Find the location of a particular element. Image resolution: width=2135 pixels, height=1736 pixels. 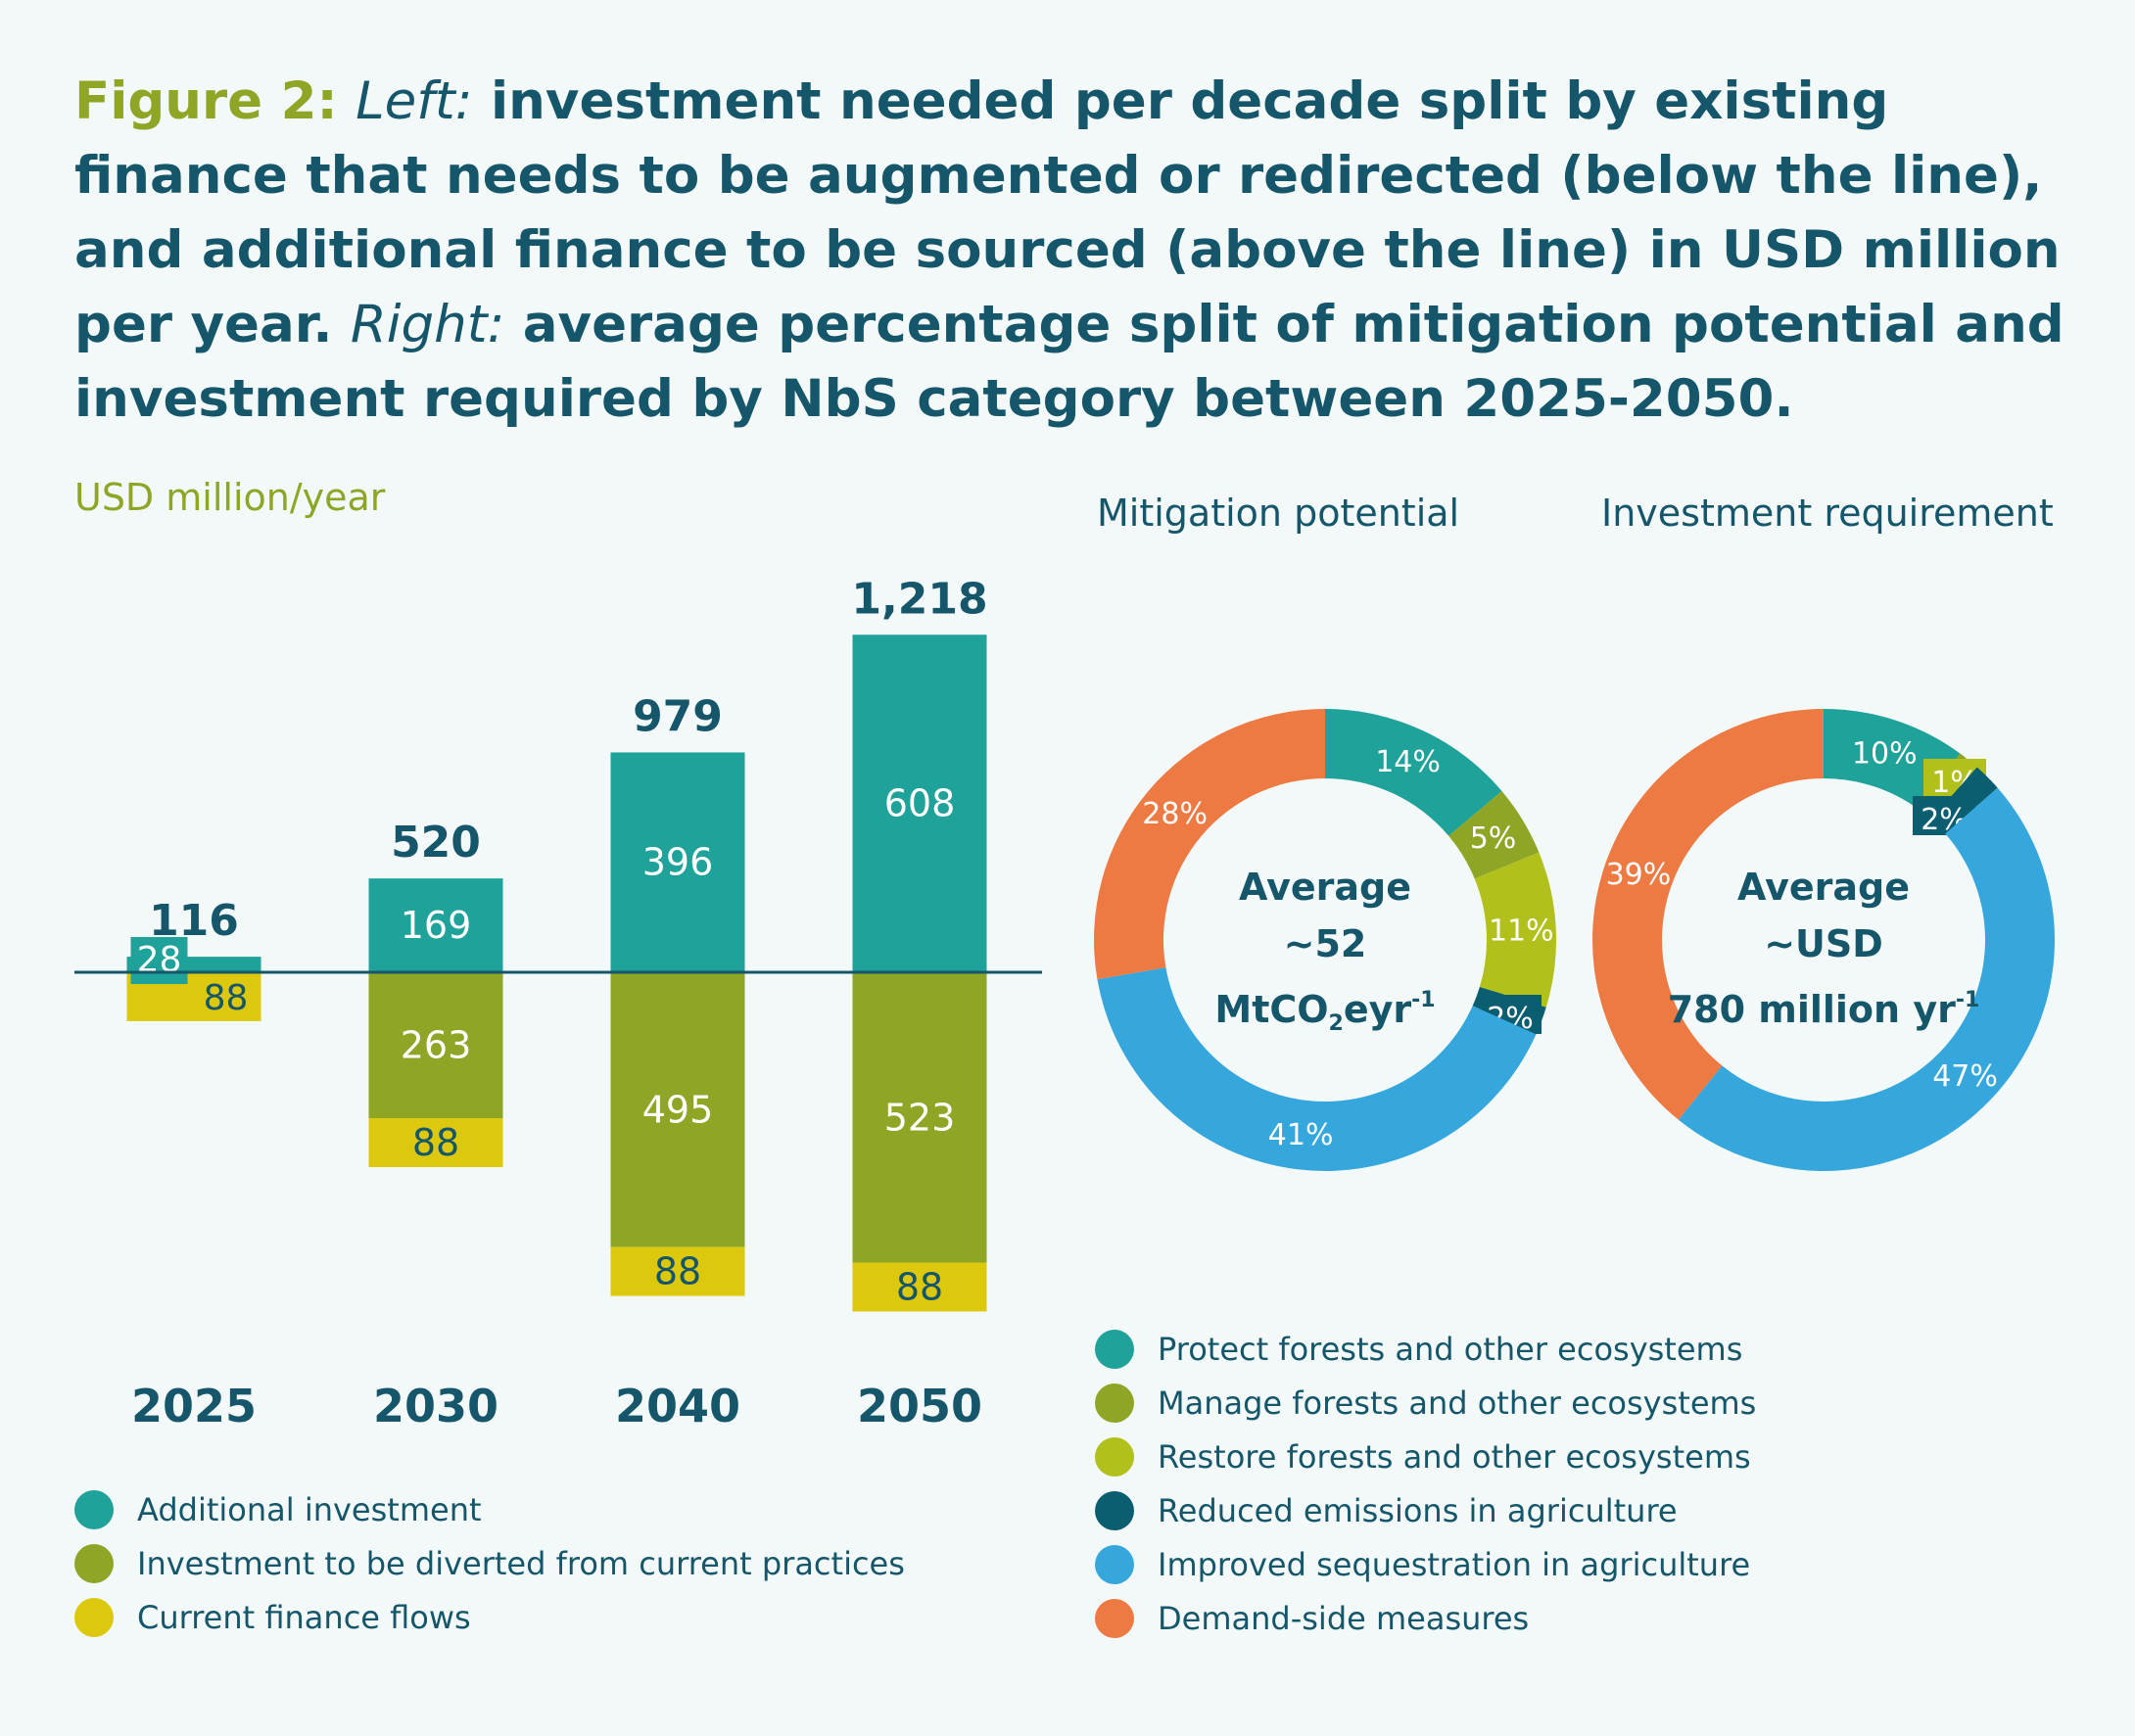

value-label-additional-2030: 169 is located at coordinates (436, 925).